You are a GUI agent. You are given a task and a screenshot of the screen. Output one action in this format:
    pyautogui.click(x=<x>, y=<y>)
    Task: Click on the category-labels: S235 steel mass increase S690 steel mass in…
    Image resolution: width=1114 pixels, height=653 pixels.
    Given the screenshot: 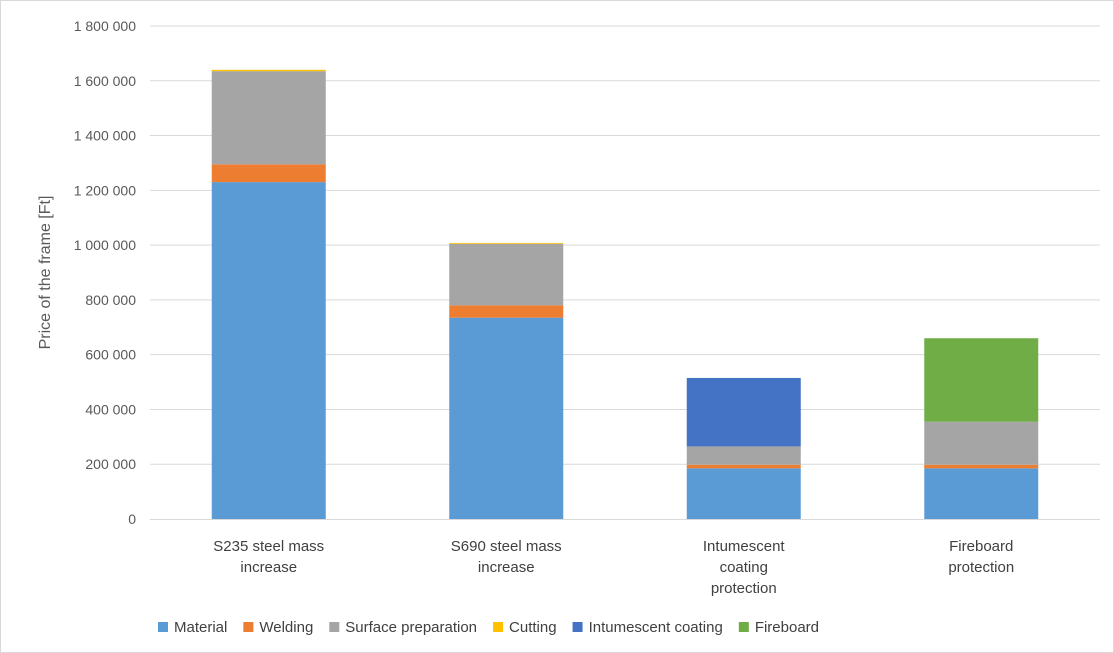 What is the action you would take?
    pyautogui.click(x=613, y=567)
    